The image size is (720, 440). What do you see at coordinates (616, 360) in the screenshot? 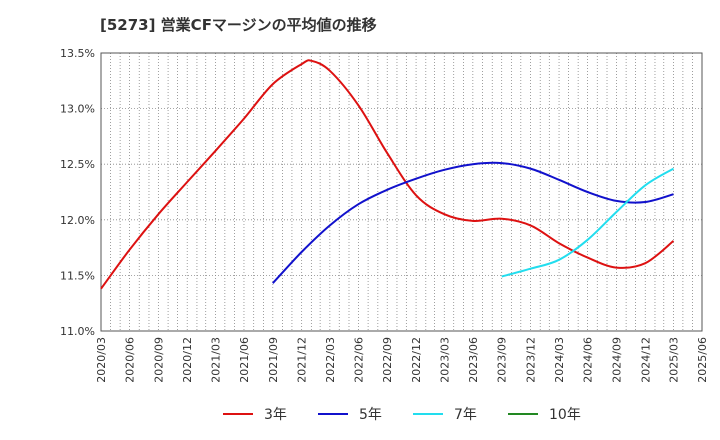
I see `x-tick-label: 2024/09` at bounding box center [616, 360].